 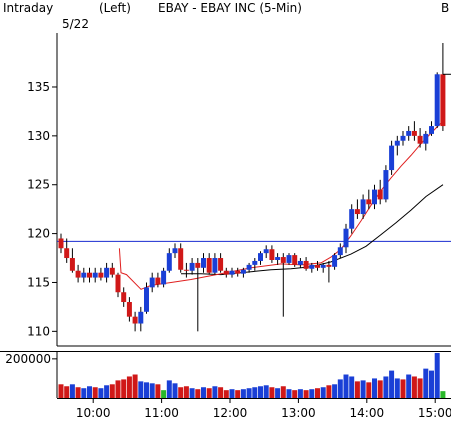 What do you see at coordinates (38, 87) in the screenshot?
I see `price-tick-label: 135` at bounding box center [38, 87].